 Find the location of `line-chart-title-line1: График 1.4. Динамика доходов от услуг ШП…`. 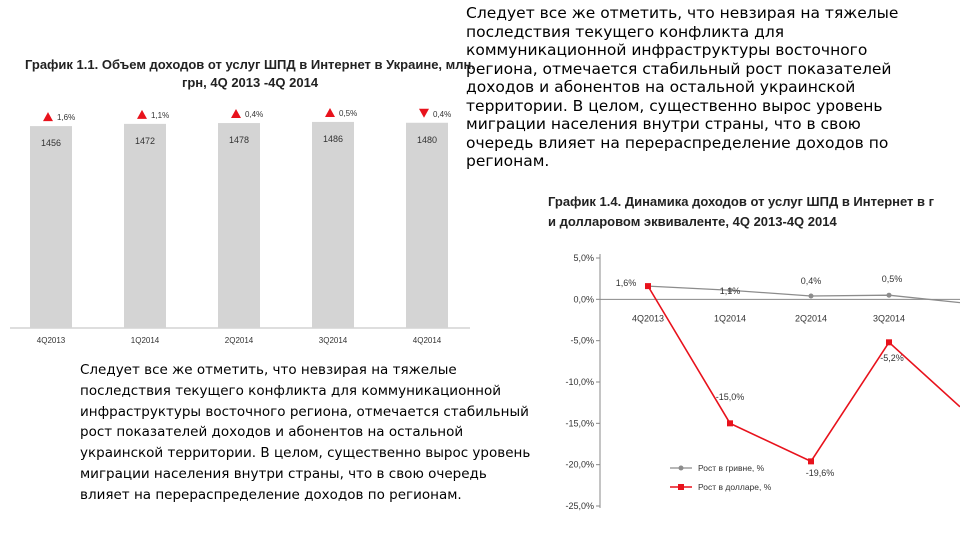

line-chart-title-line1: График 1.4. Динамика доходов от услуг ШП… is located at coordinates (741, 201).